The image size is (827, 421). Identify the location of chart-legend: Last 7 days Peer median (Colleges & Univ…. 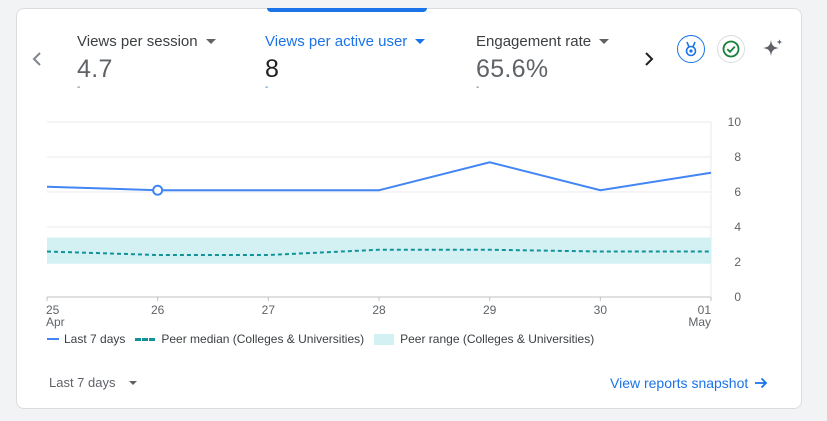
(325, 339).